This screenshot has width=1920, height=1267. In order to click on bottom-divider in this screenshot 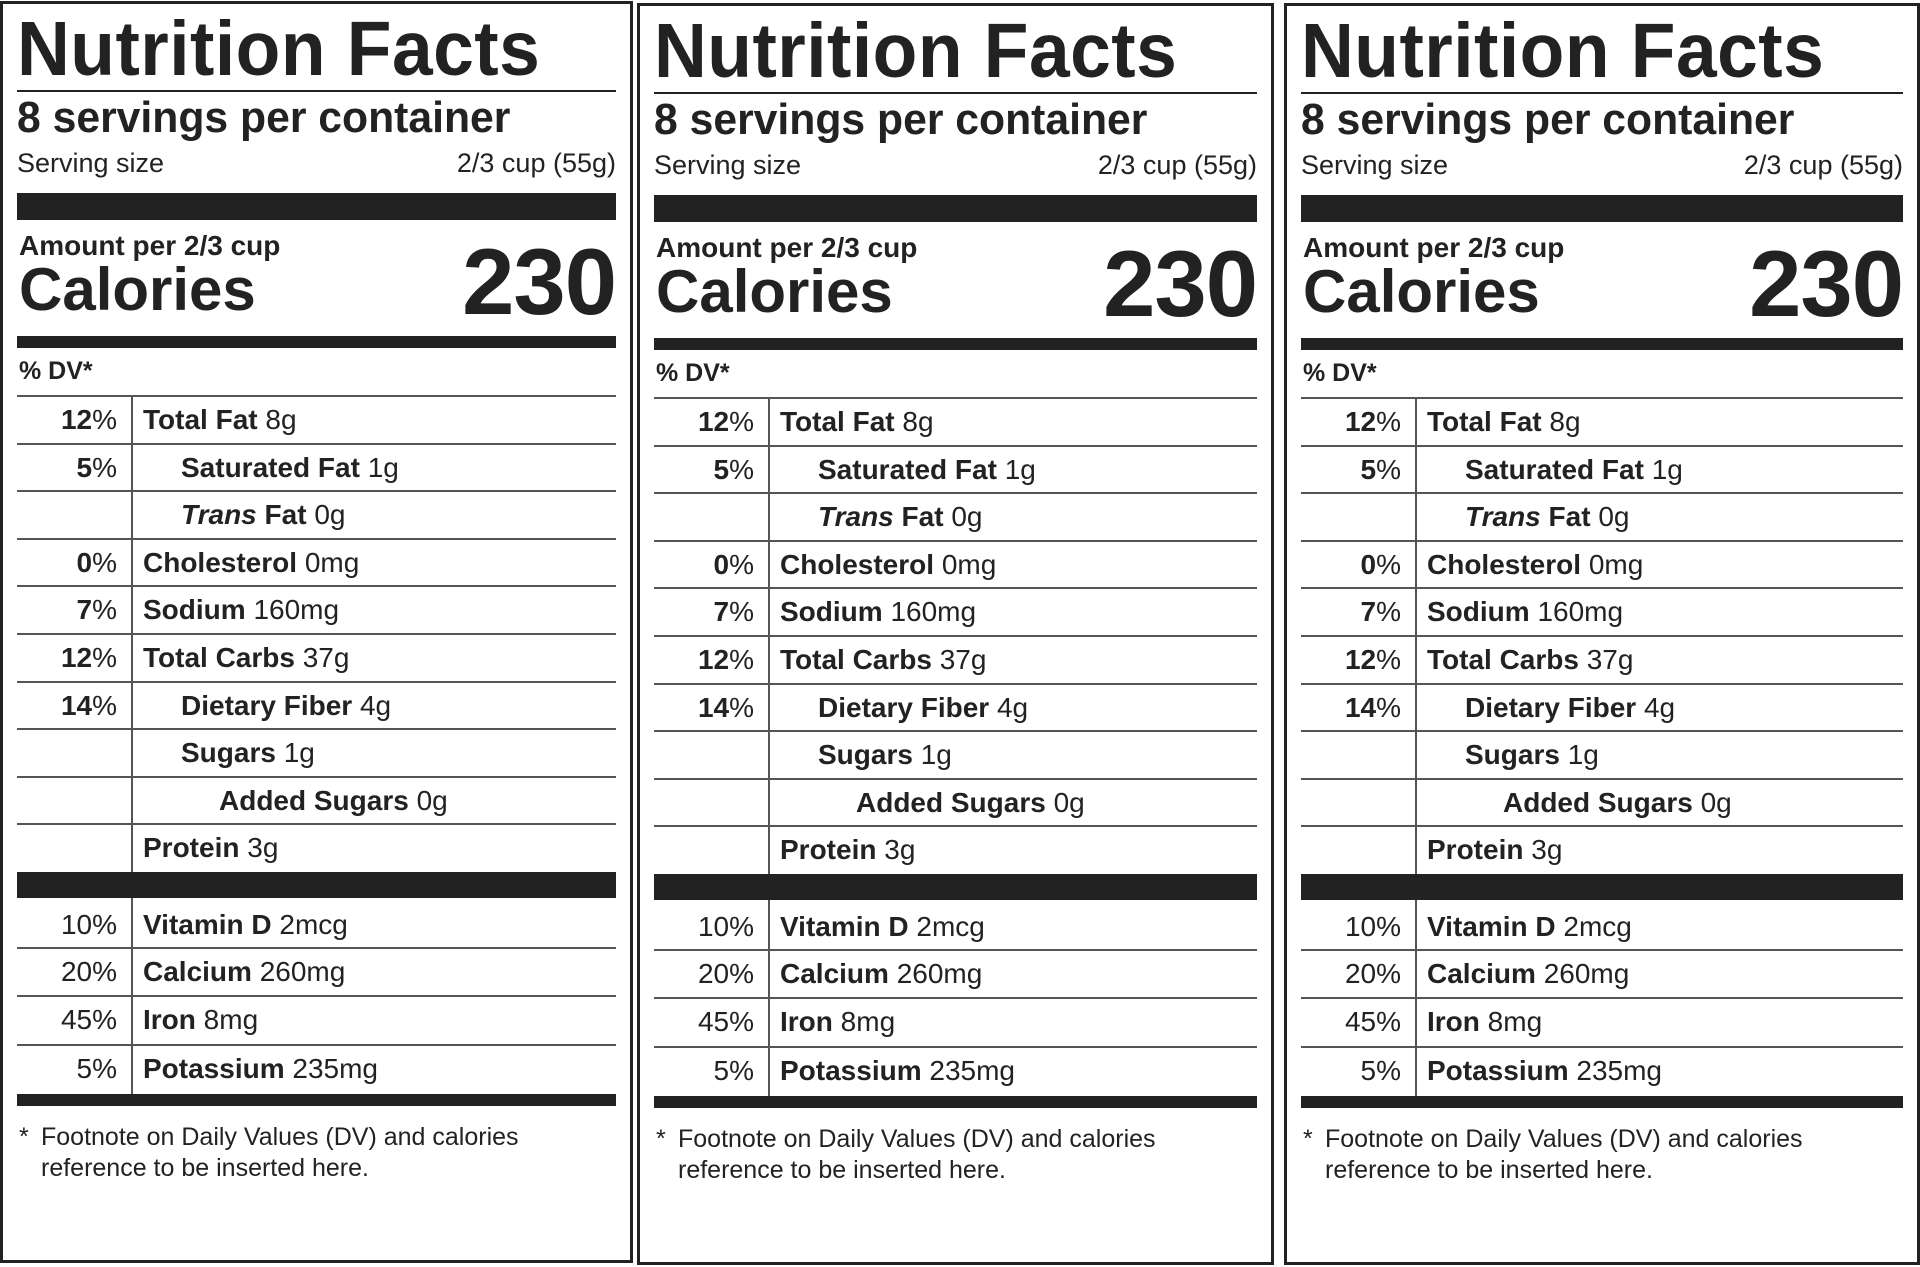, I will do `click(955, 1102)`.